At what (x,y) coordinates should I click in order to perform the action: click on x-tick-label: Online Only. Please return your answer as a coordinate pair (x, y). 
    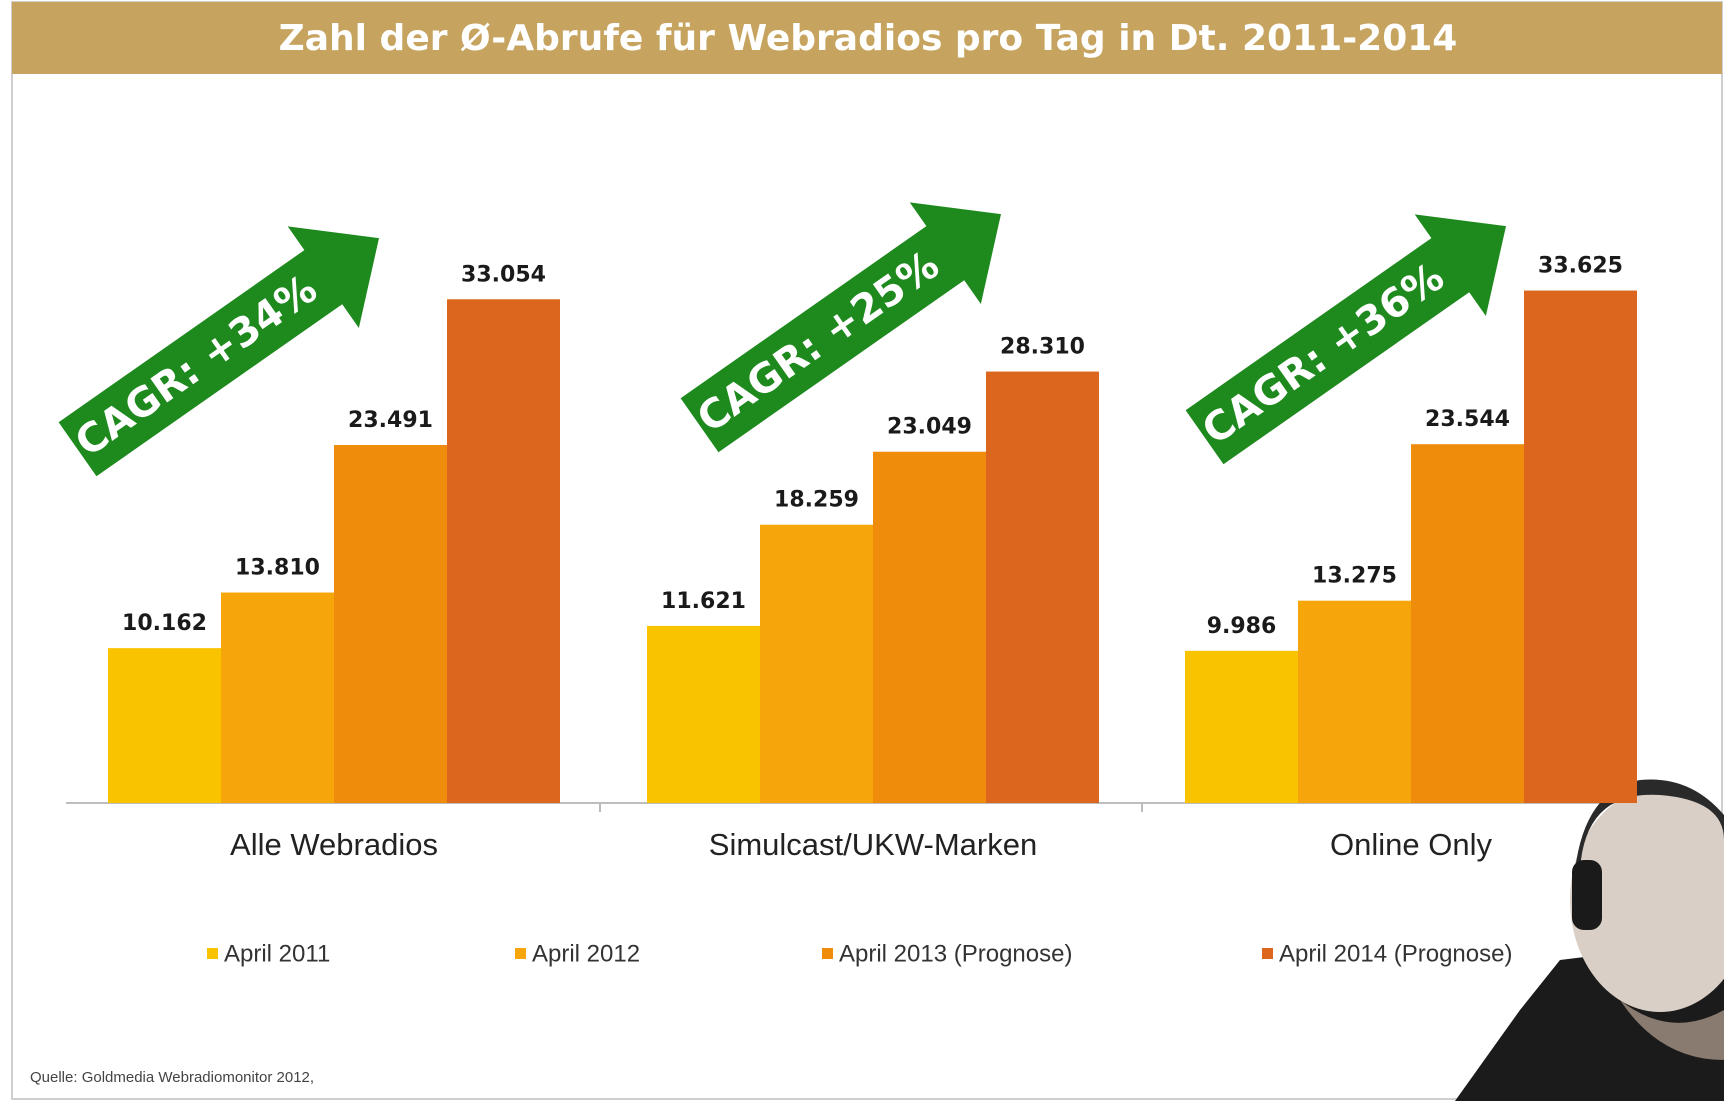
    Looking at the image, I should click on (1411, 844).